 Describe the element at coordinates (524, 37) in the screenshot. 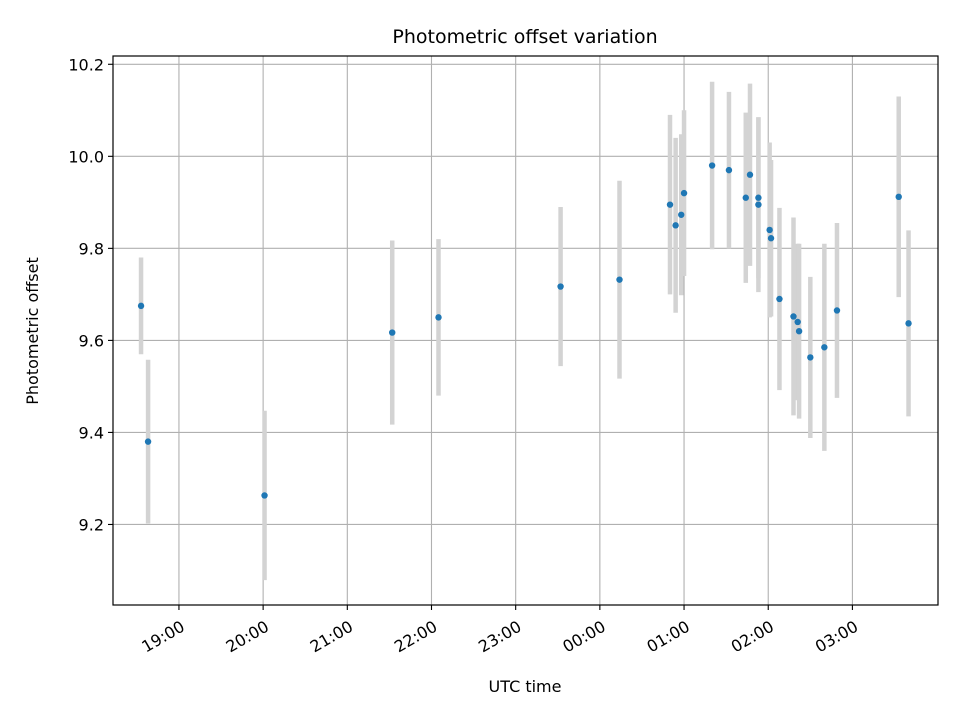

I see `chart-title: Photometric offset variation` at that location.